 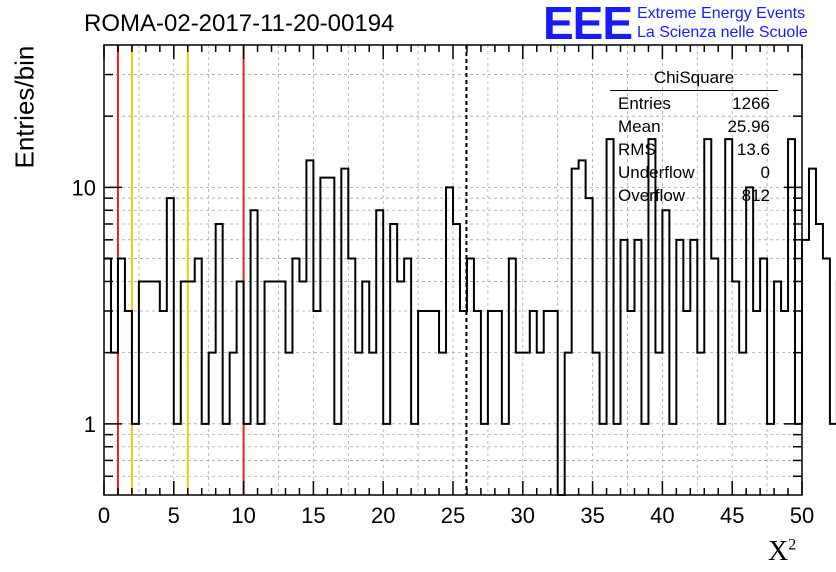 I want to click on stats-label: Overflow, so click(x=652, y=195).